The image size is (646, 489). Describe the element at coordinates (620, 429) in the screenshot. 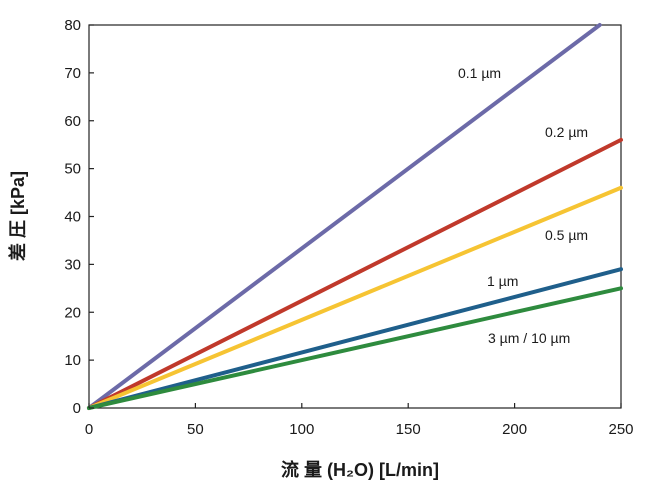

I see `x-tick-label: 250` at that location.